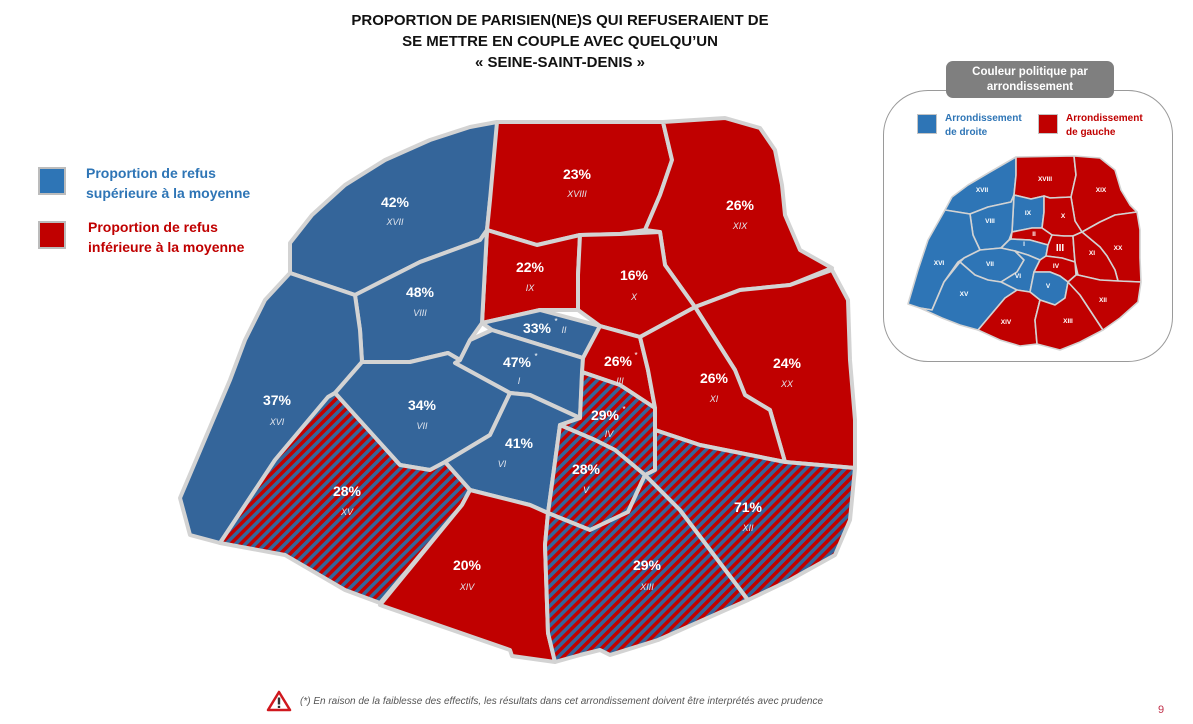 This screenshot has width=1193, height=724. I want to click on roman-XIV: XIV, so click(467, 587).